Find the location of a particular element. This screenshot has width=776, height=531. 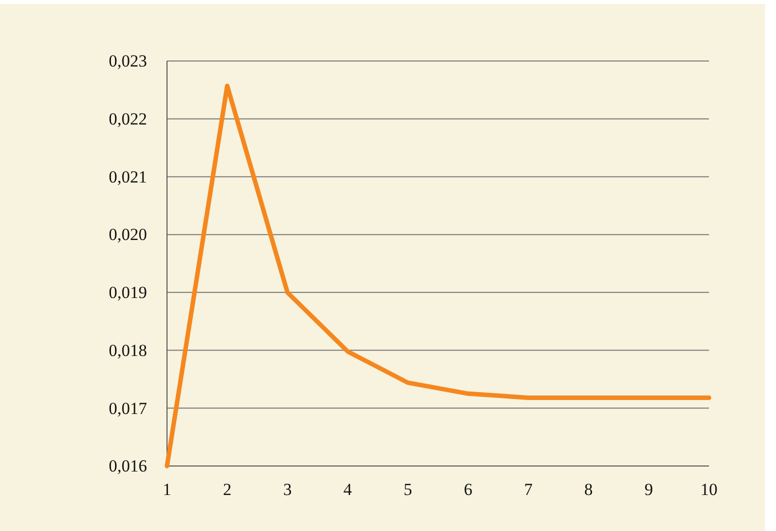

y-tick-label: 0,021 is located at coordinates (127, 176).